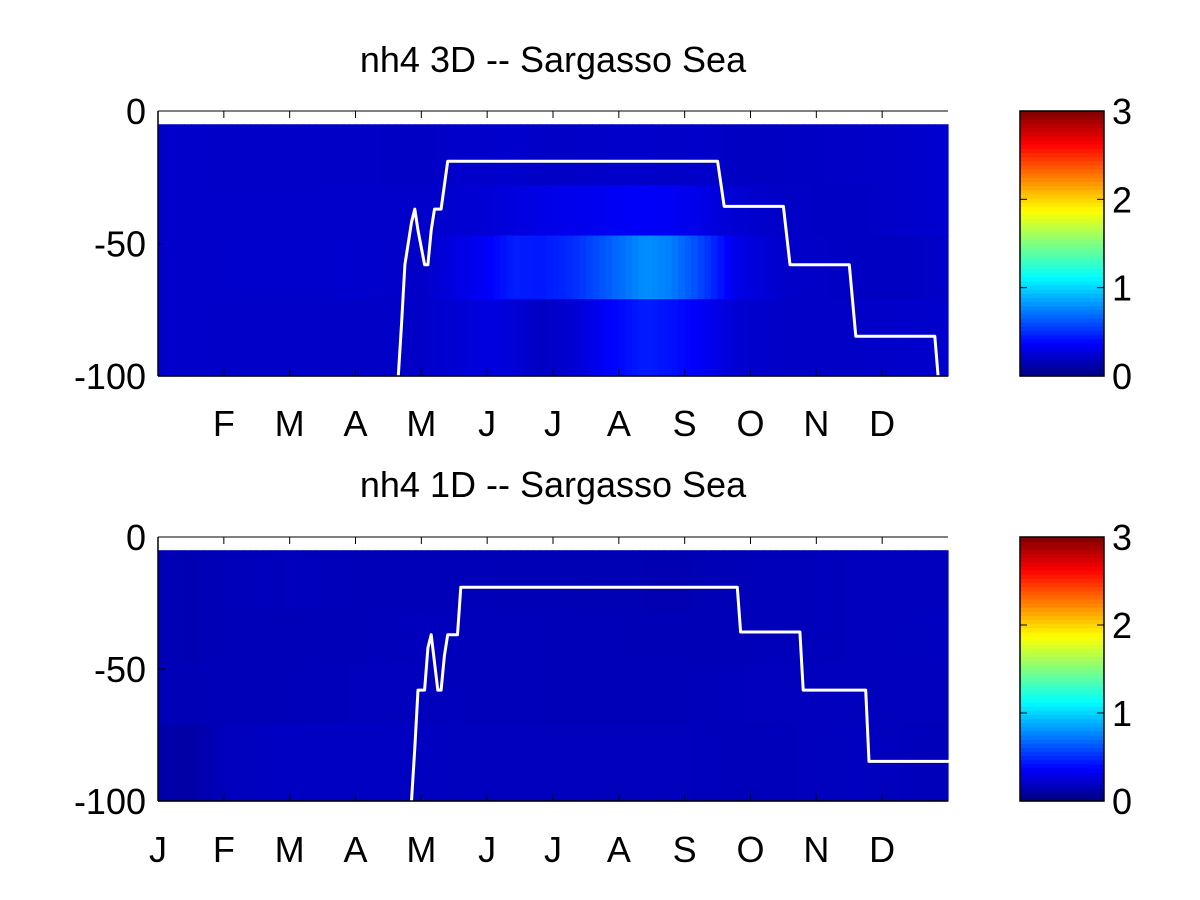 The width and height of the screenshot is (1200, 900). What do you see at coordinates (421, 849) in the screenshot?
I see `x-tick-label: M` at bounding box center [421, 849].